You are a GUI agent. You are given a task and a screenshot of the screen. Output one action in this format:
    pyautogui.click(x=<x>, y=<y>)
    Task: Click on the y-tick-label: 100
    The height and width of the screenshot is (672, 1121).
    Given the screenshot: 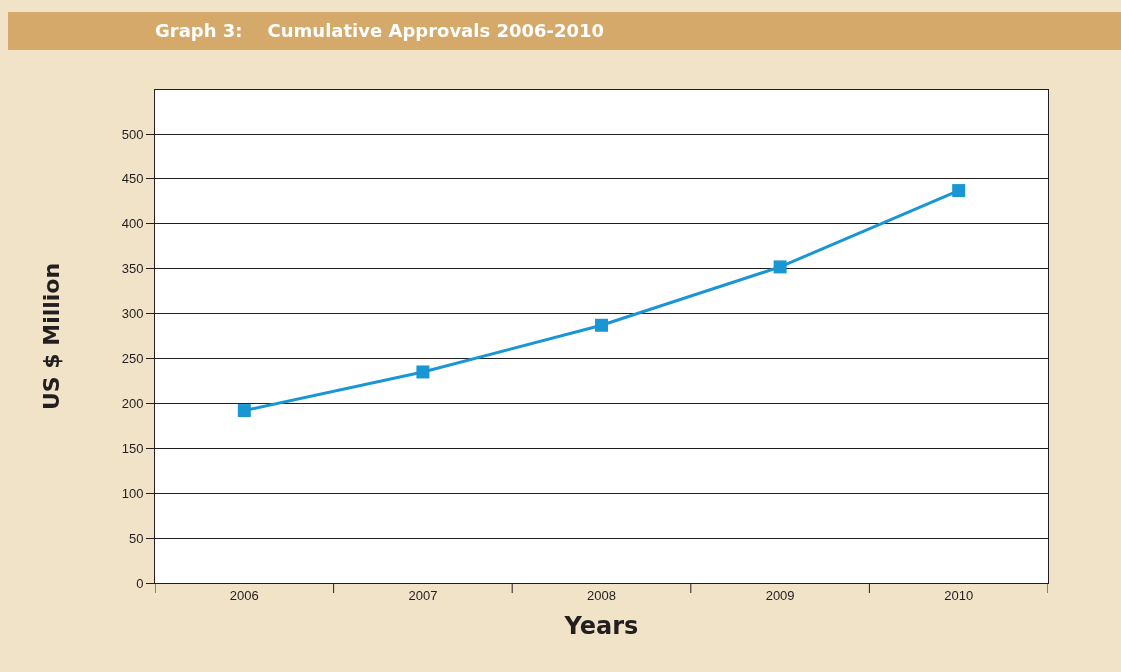 What is the action you would take?
    pyautogui.click(x=132, y=493)
    